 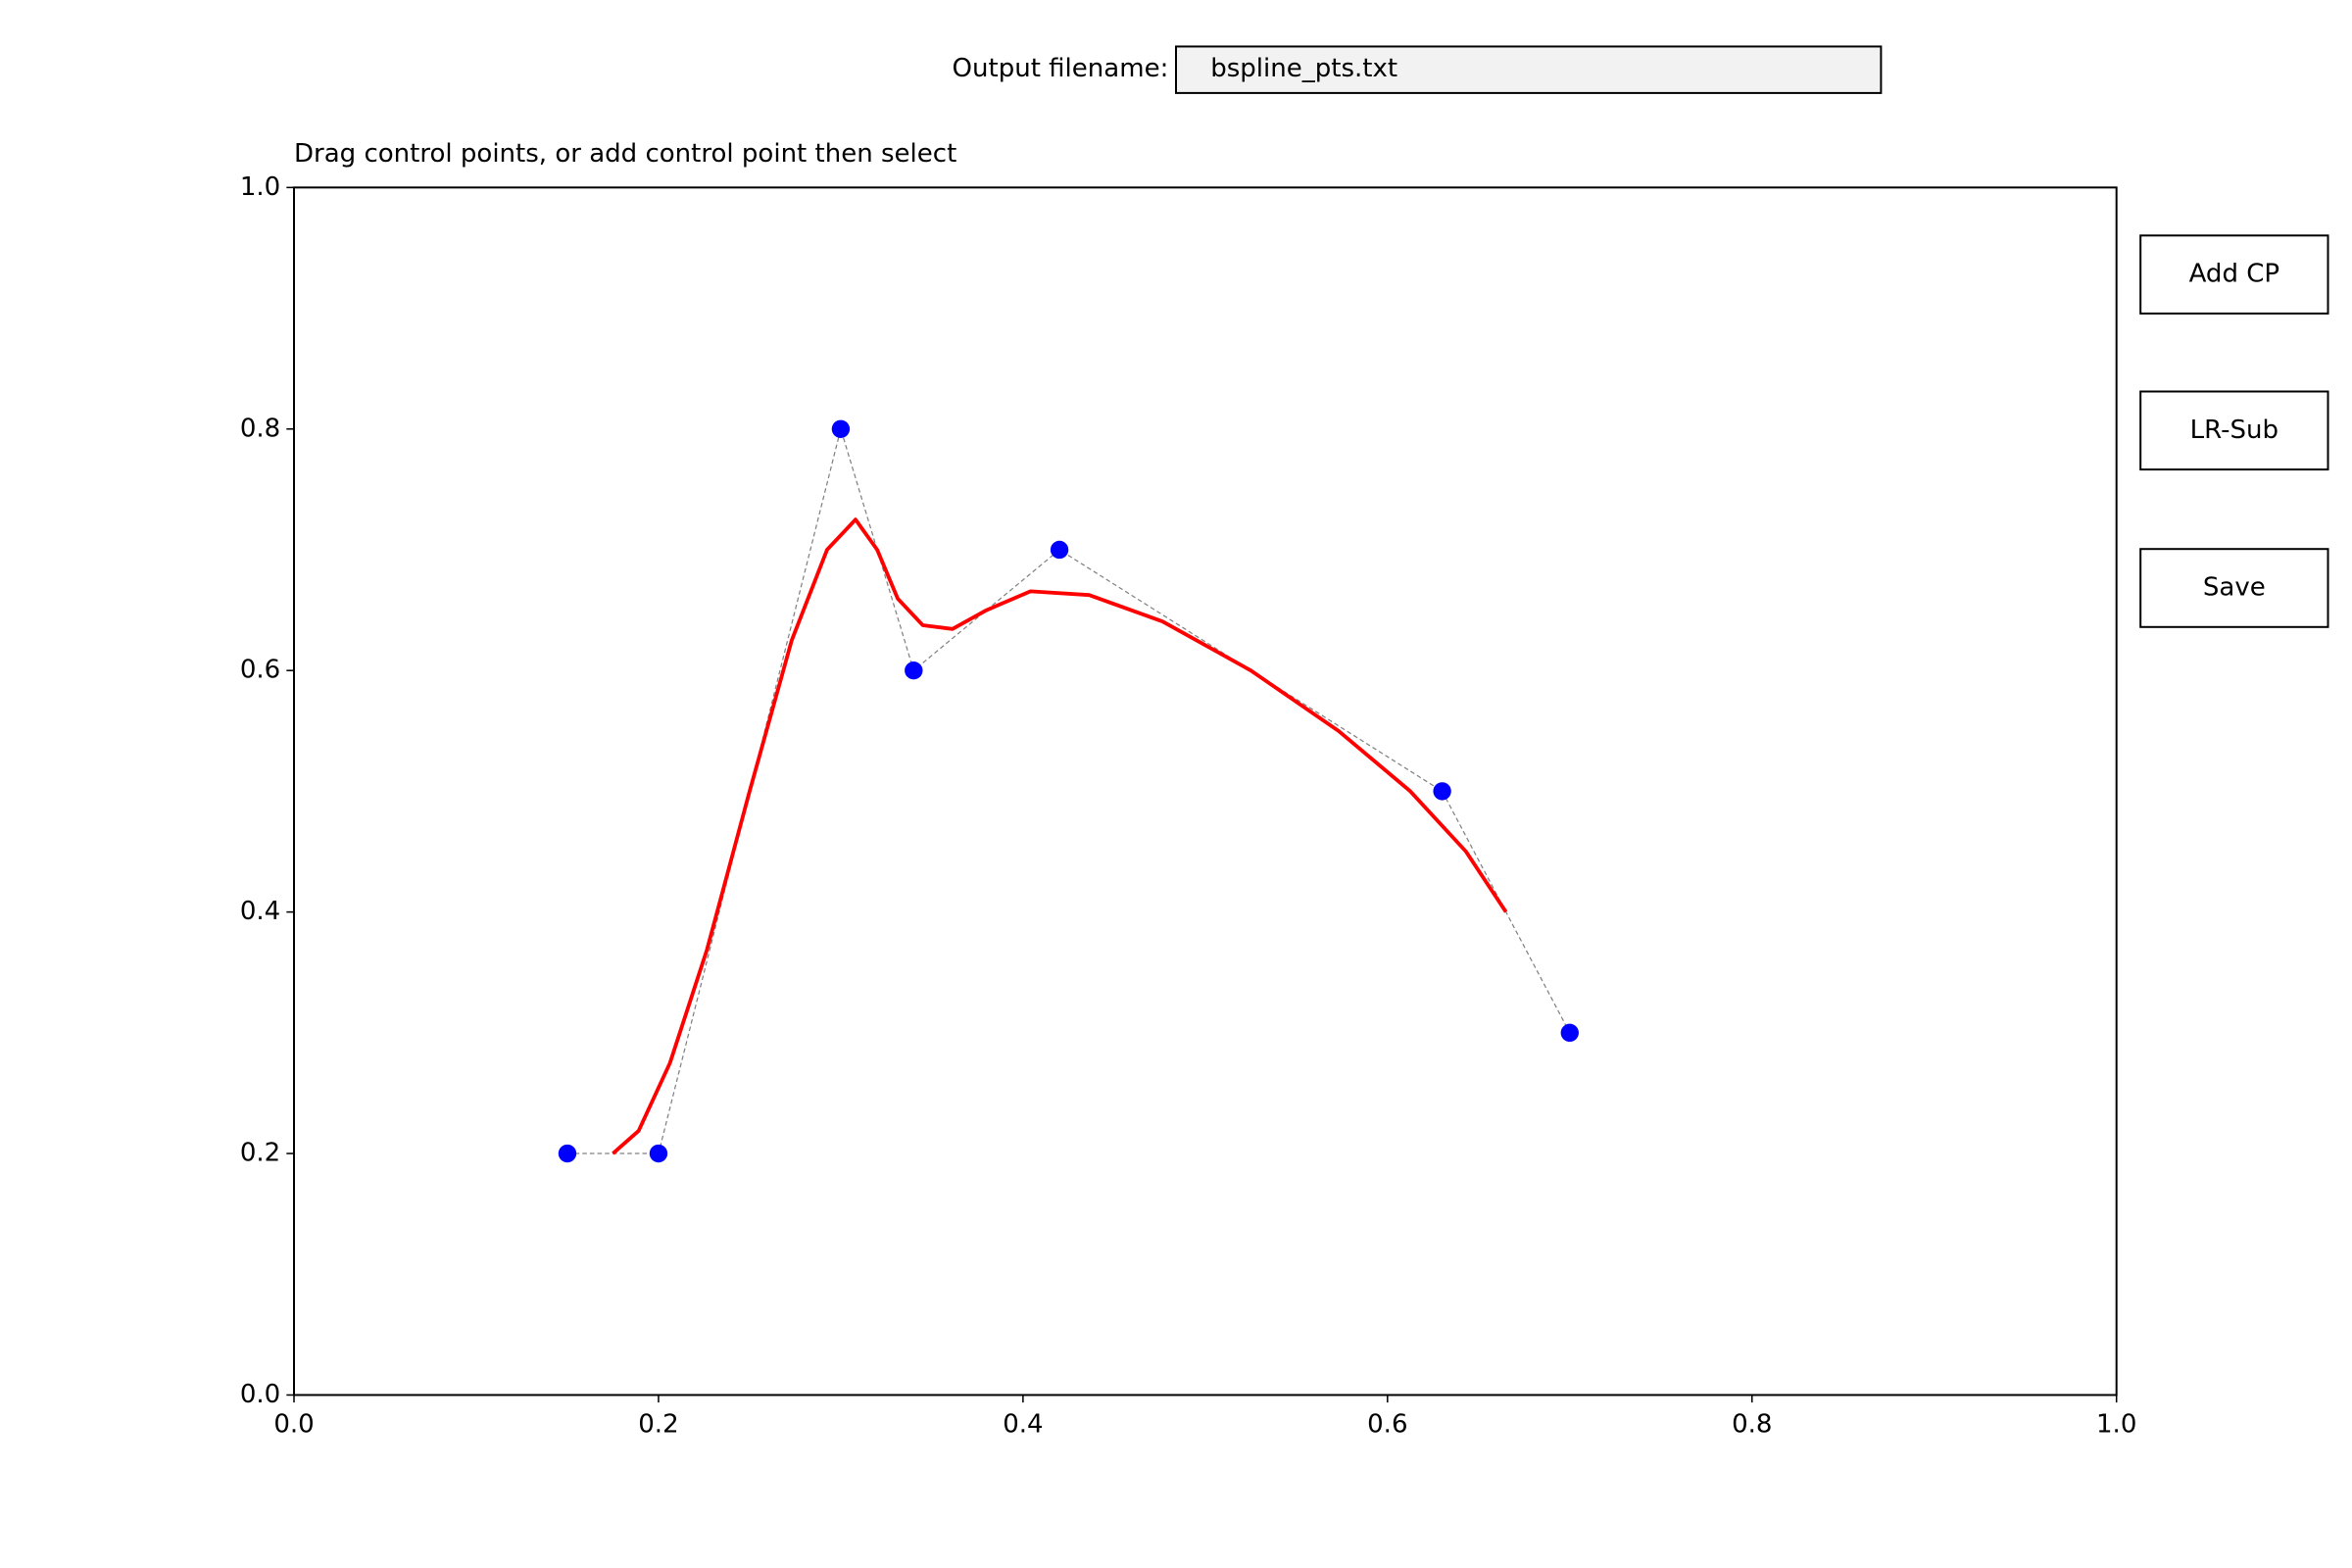 I want to click on filename-value: bspline_pts.txt, so click(x=1303, y=68).